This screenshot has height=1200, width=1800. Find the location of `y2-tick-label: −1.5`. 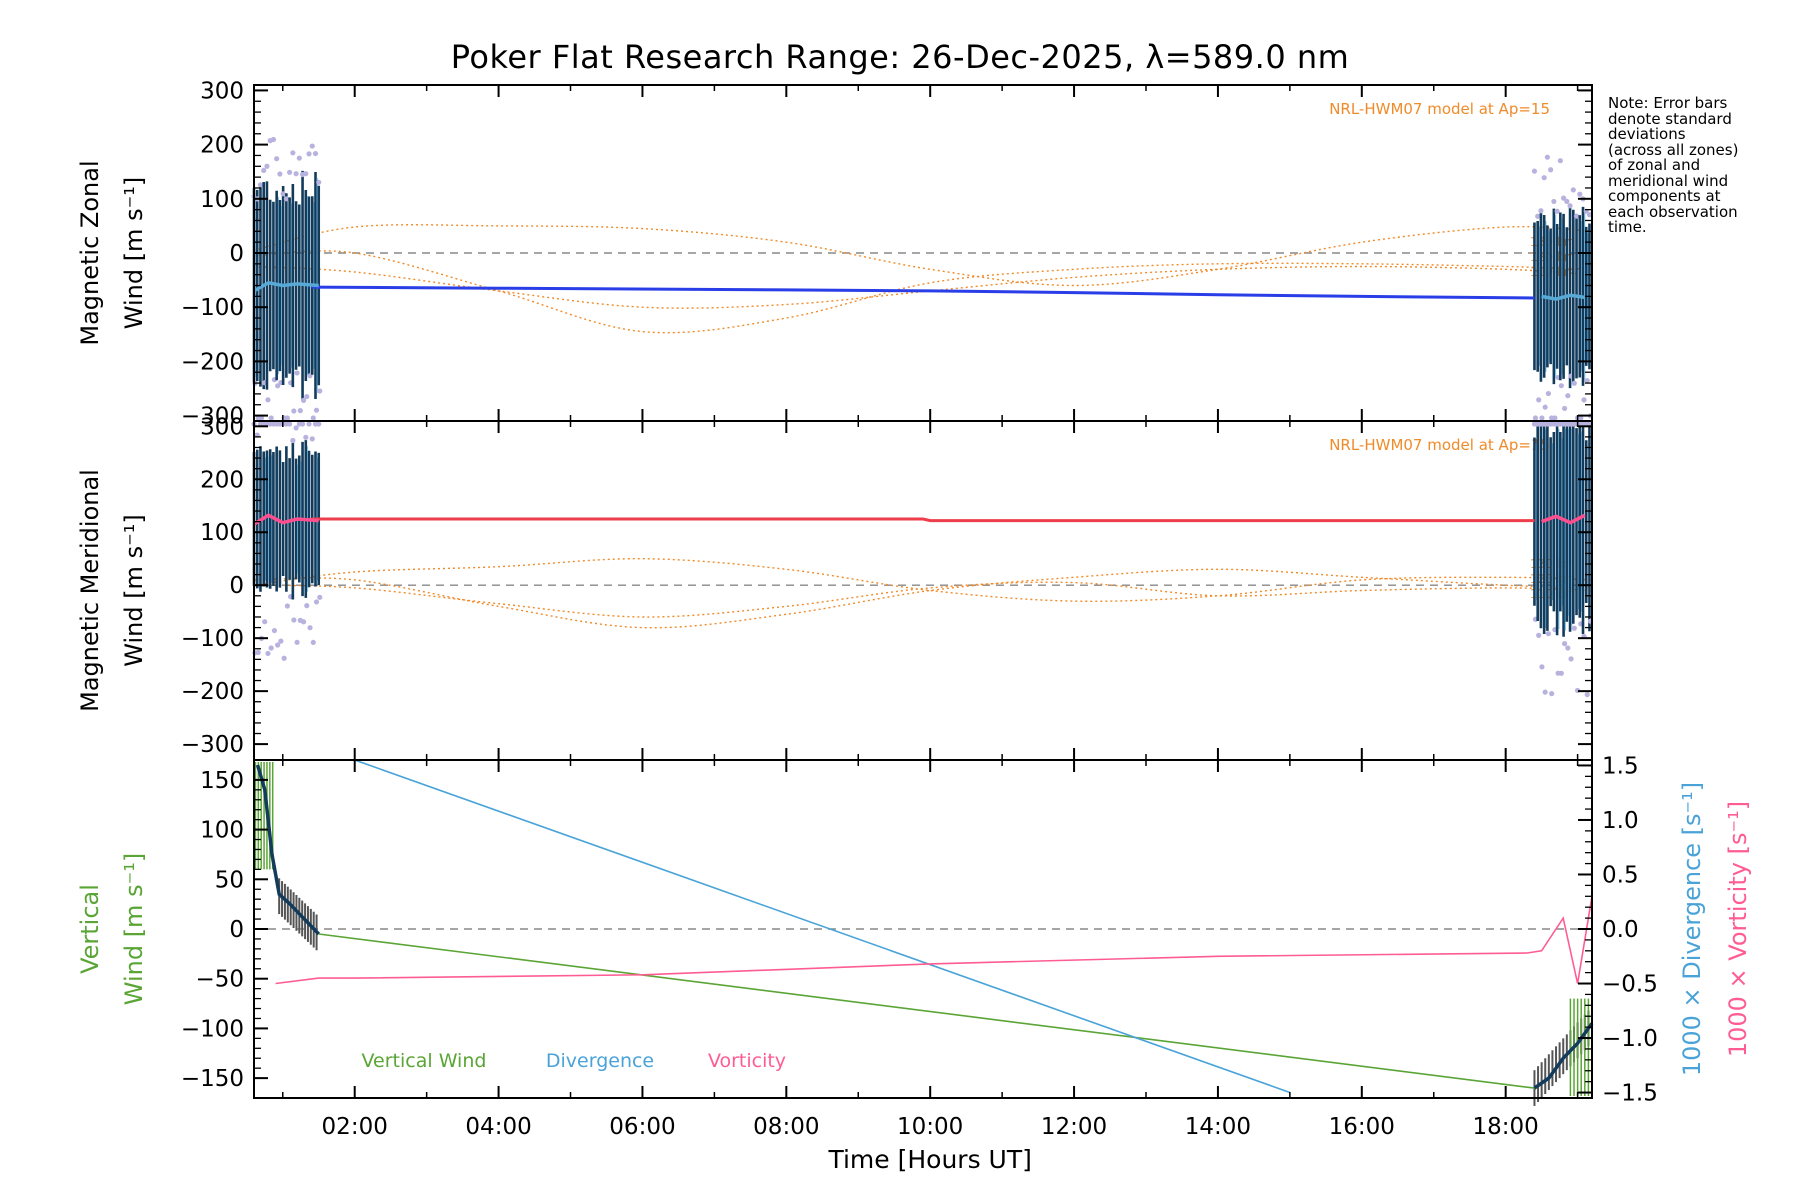

y2-tick-label: −1.5 is located at coordinates (1630, 1094).